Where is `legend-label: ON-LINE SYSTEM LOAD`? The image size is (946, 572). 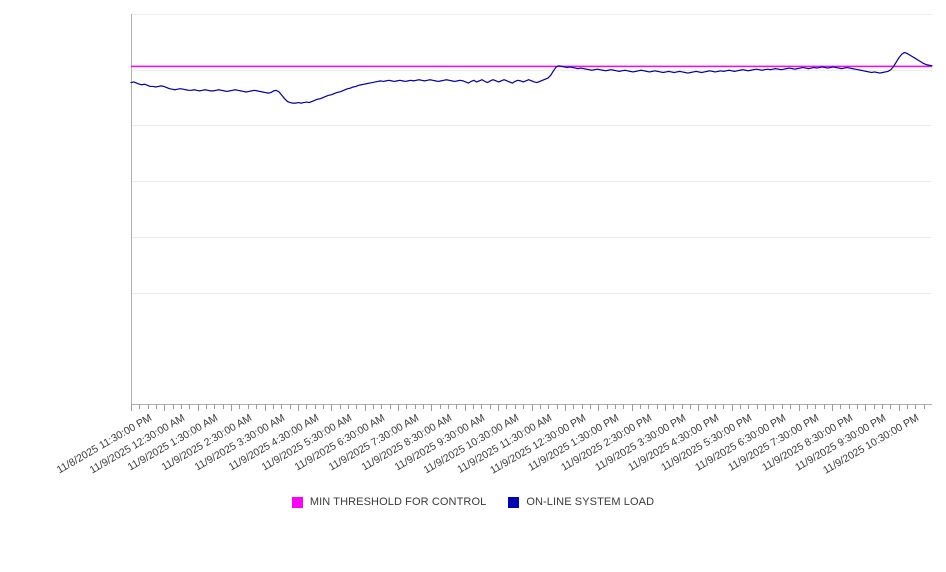 legend-label: ON-LINE SYSTEM LOAD is located at coordinates (590, 502).